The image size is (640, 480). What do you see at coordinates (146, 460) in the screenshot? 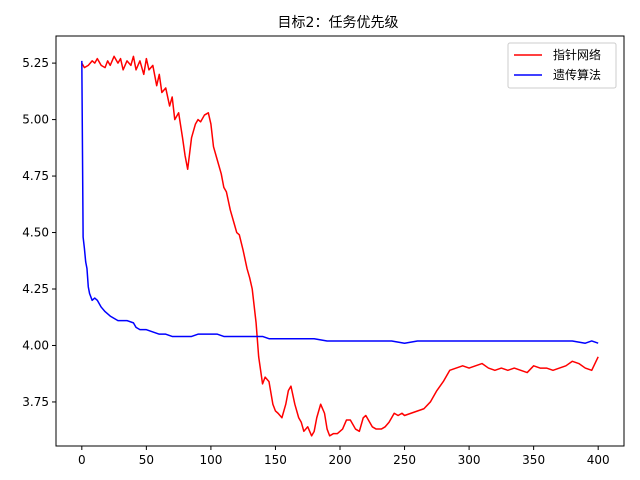
I see `x-tick-label: 50` at bounding box center [146, 460].